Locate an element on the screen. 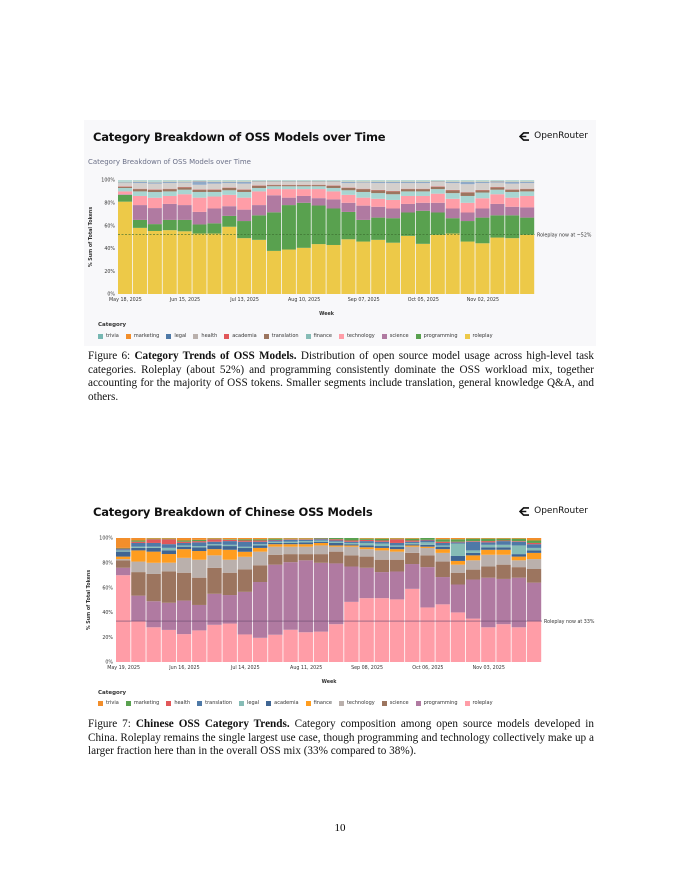 This screenshot has width=680, height=880. legend-item-academia: academia is located at coordinates (240, 336).